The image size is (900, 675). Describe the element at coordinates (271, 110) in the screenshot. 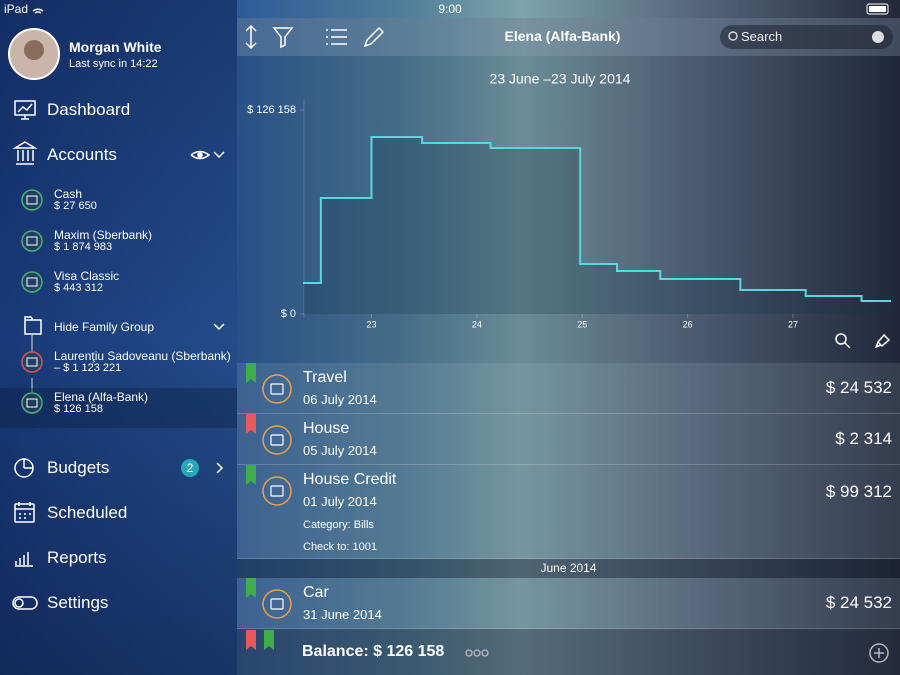

I see `y-tick-label: $ 126 158` at that location.